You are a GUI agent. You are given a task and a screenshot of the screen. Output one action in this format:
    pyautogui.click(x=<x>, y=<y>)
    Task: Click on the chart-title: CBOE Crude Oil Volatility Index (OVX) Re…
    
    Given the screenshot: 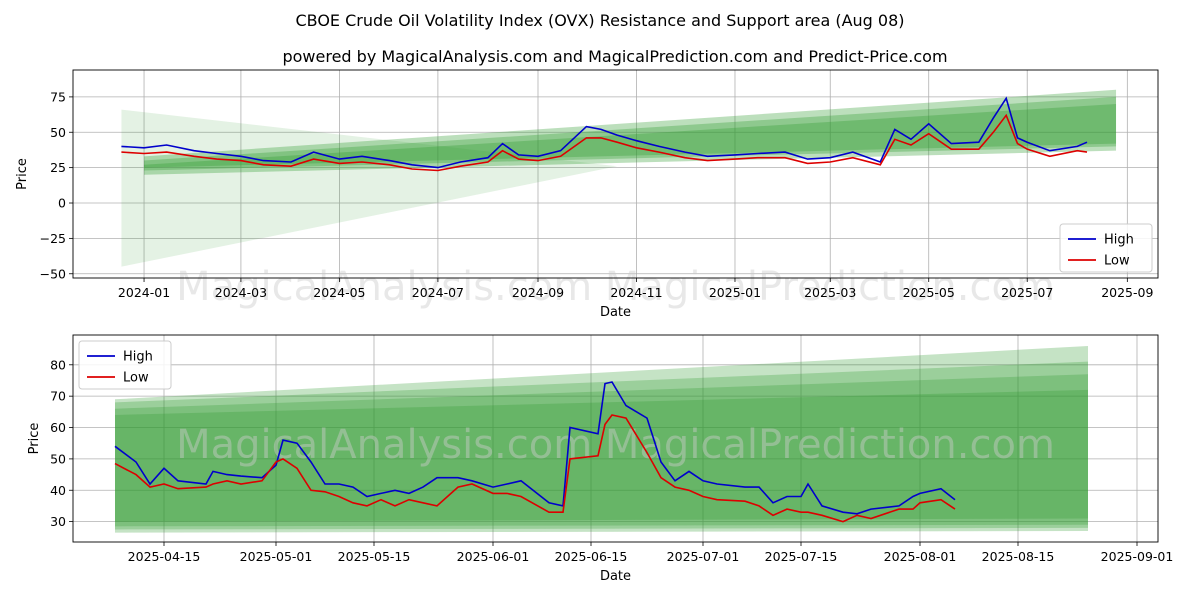 What is the action you would take?
    pyautogui.click(x=599, y=20)
    